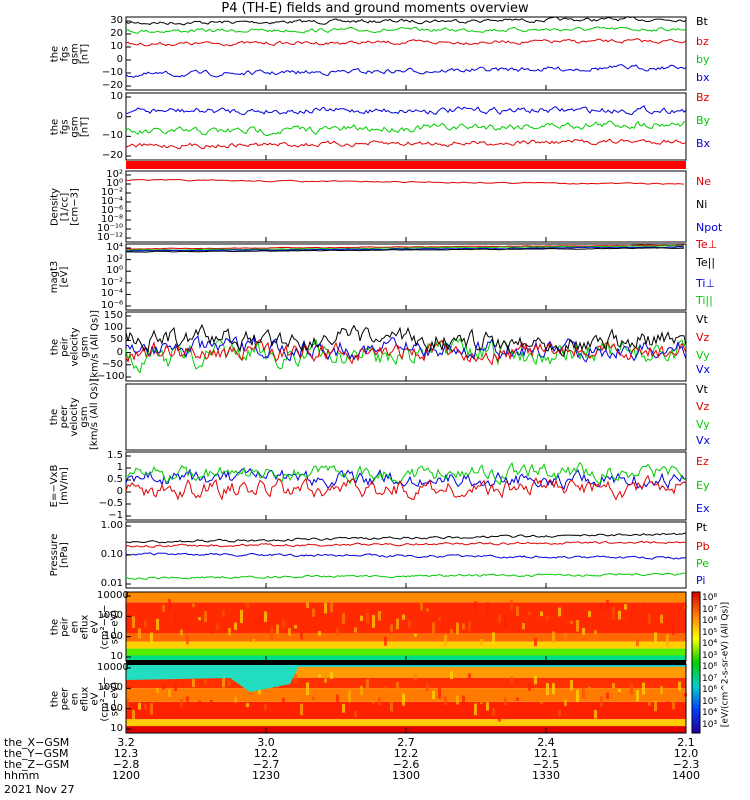 This screenshot has width=750, height=800. I want to click on panel-fgs_dsl, so click(406, 130).